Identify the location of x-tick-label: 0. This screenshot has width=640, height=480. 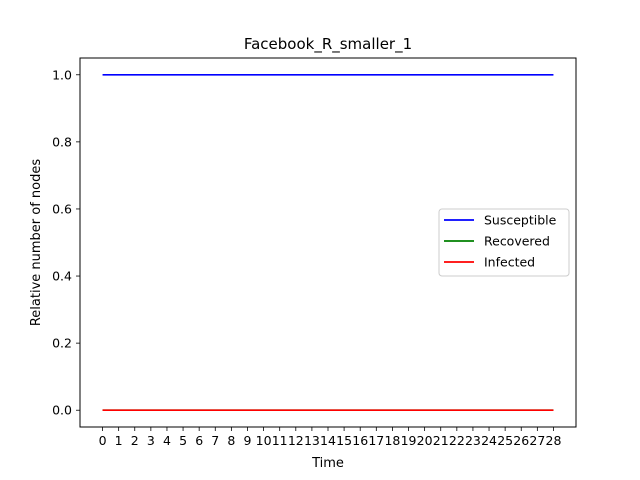
(103, 440).